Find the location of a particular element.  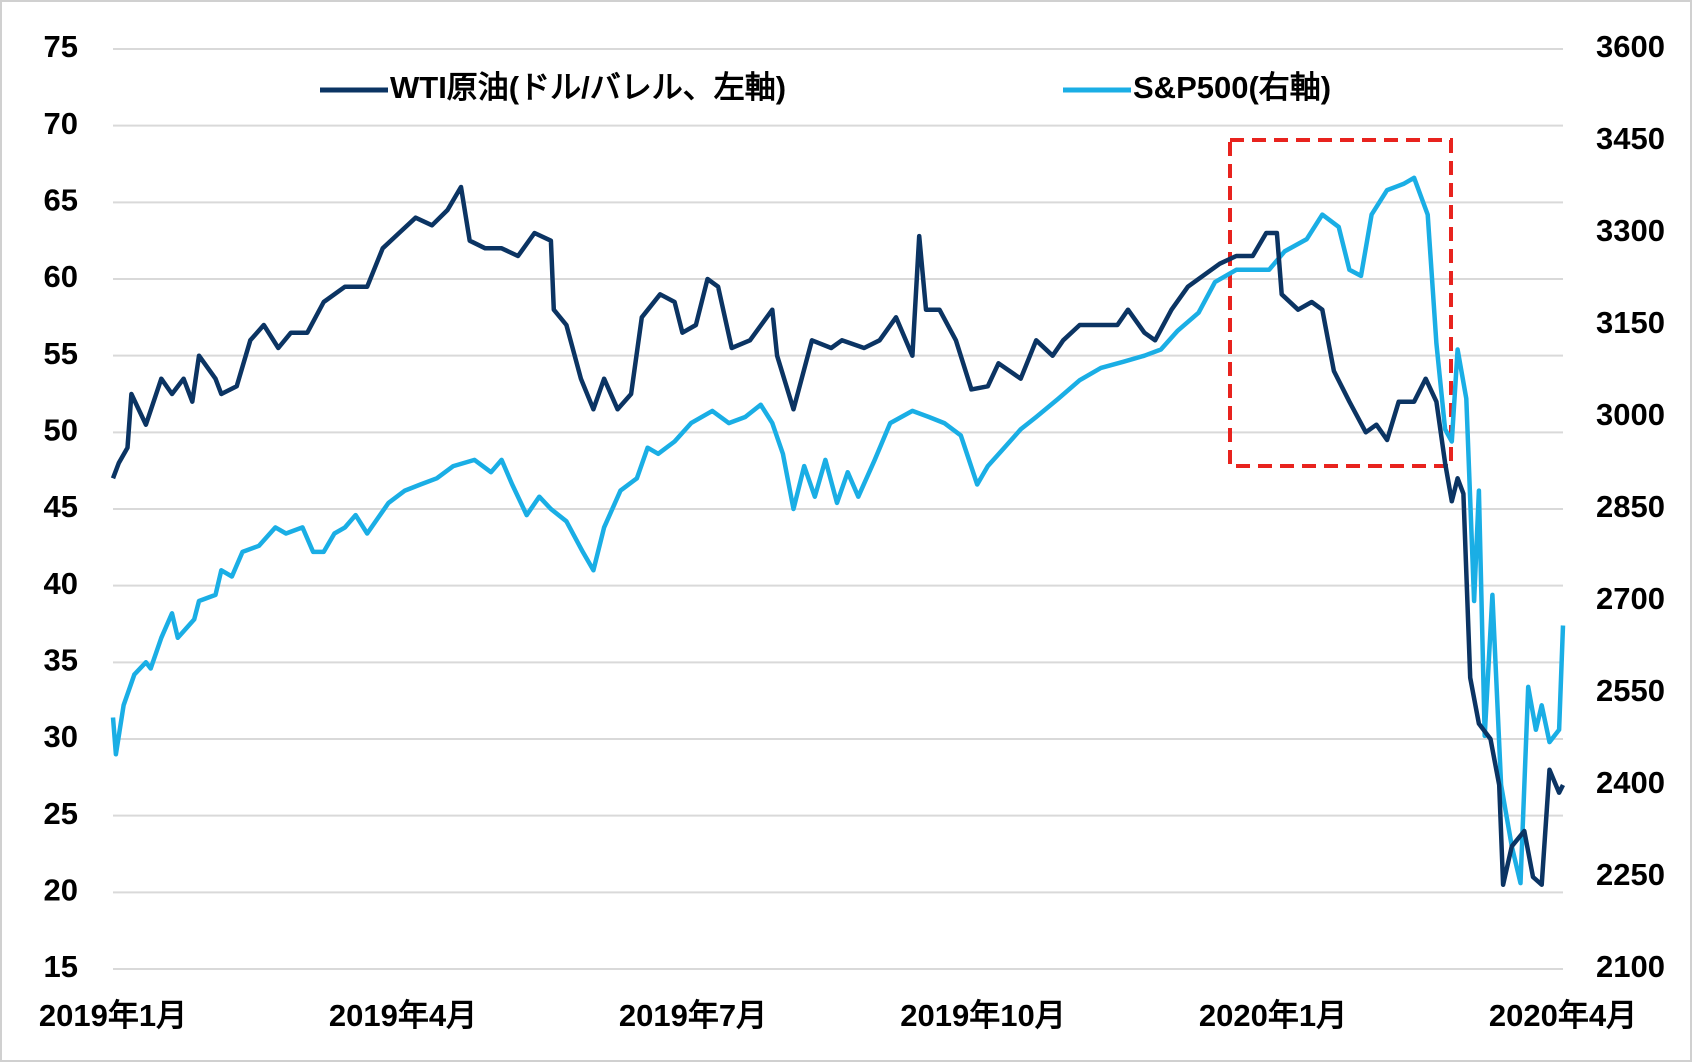

y-tick-label: 60 is located at coordinates (61, 276).